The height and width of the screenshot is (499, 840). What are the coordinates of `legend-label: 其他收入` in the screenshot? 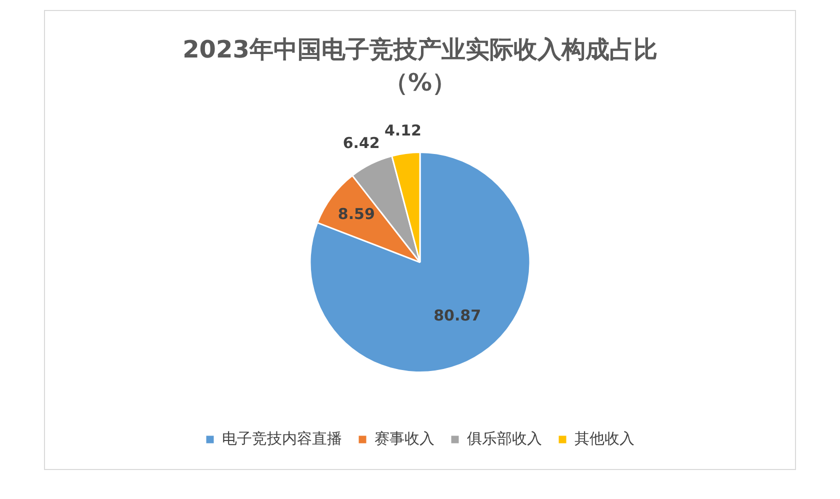 It's located at (604, 438).